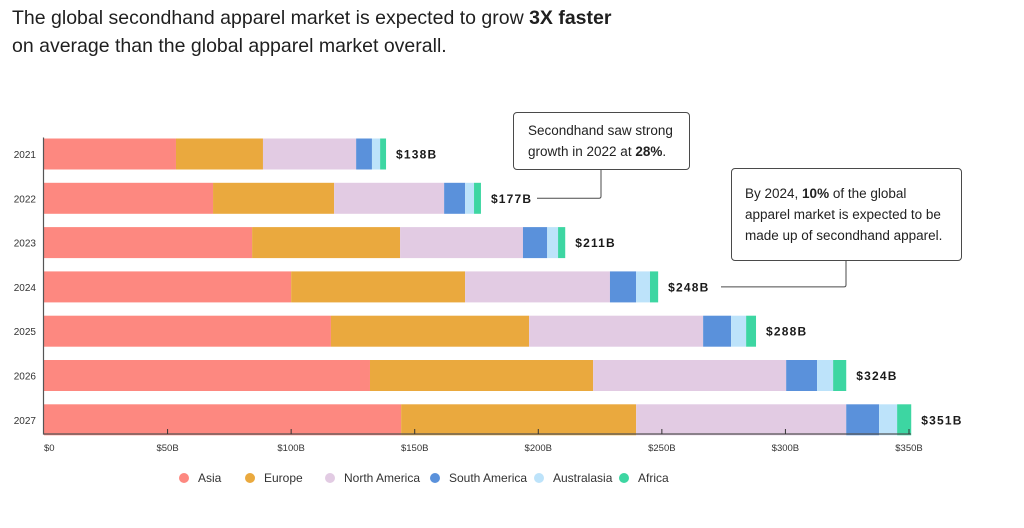  What do you see at coordinates (717, 331) in the screenshot?
I see `bar-segment-south-america-2025` at bounding box center [717, 331].